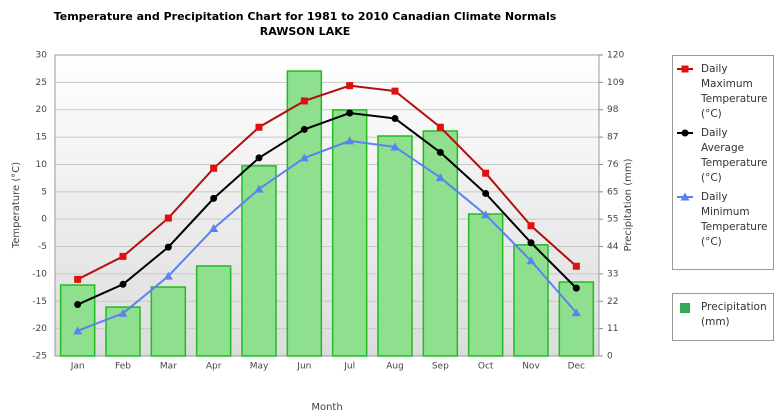 The height and width of the screenshot is (412, 774). What do you see at coordinates (615, 56) in the screenshot?
I see `y2-tick-label: 120` at bounding box center [615, 56].